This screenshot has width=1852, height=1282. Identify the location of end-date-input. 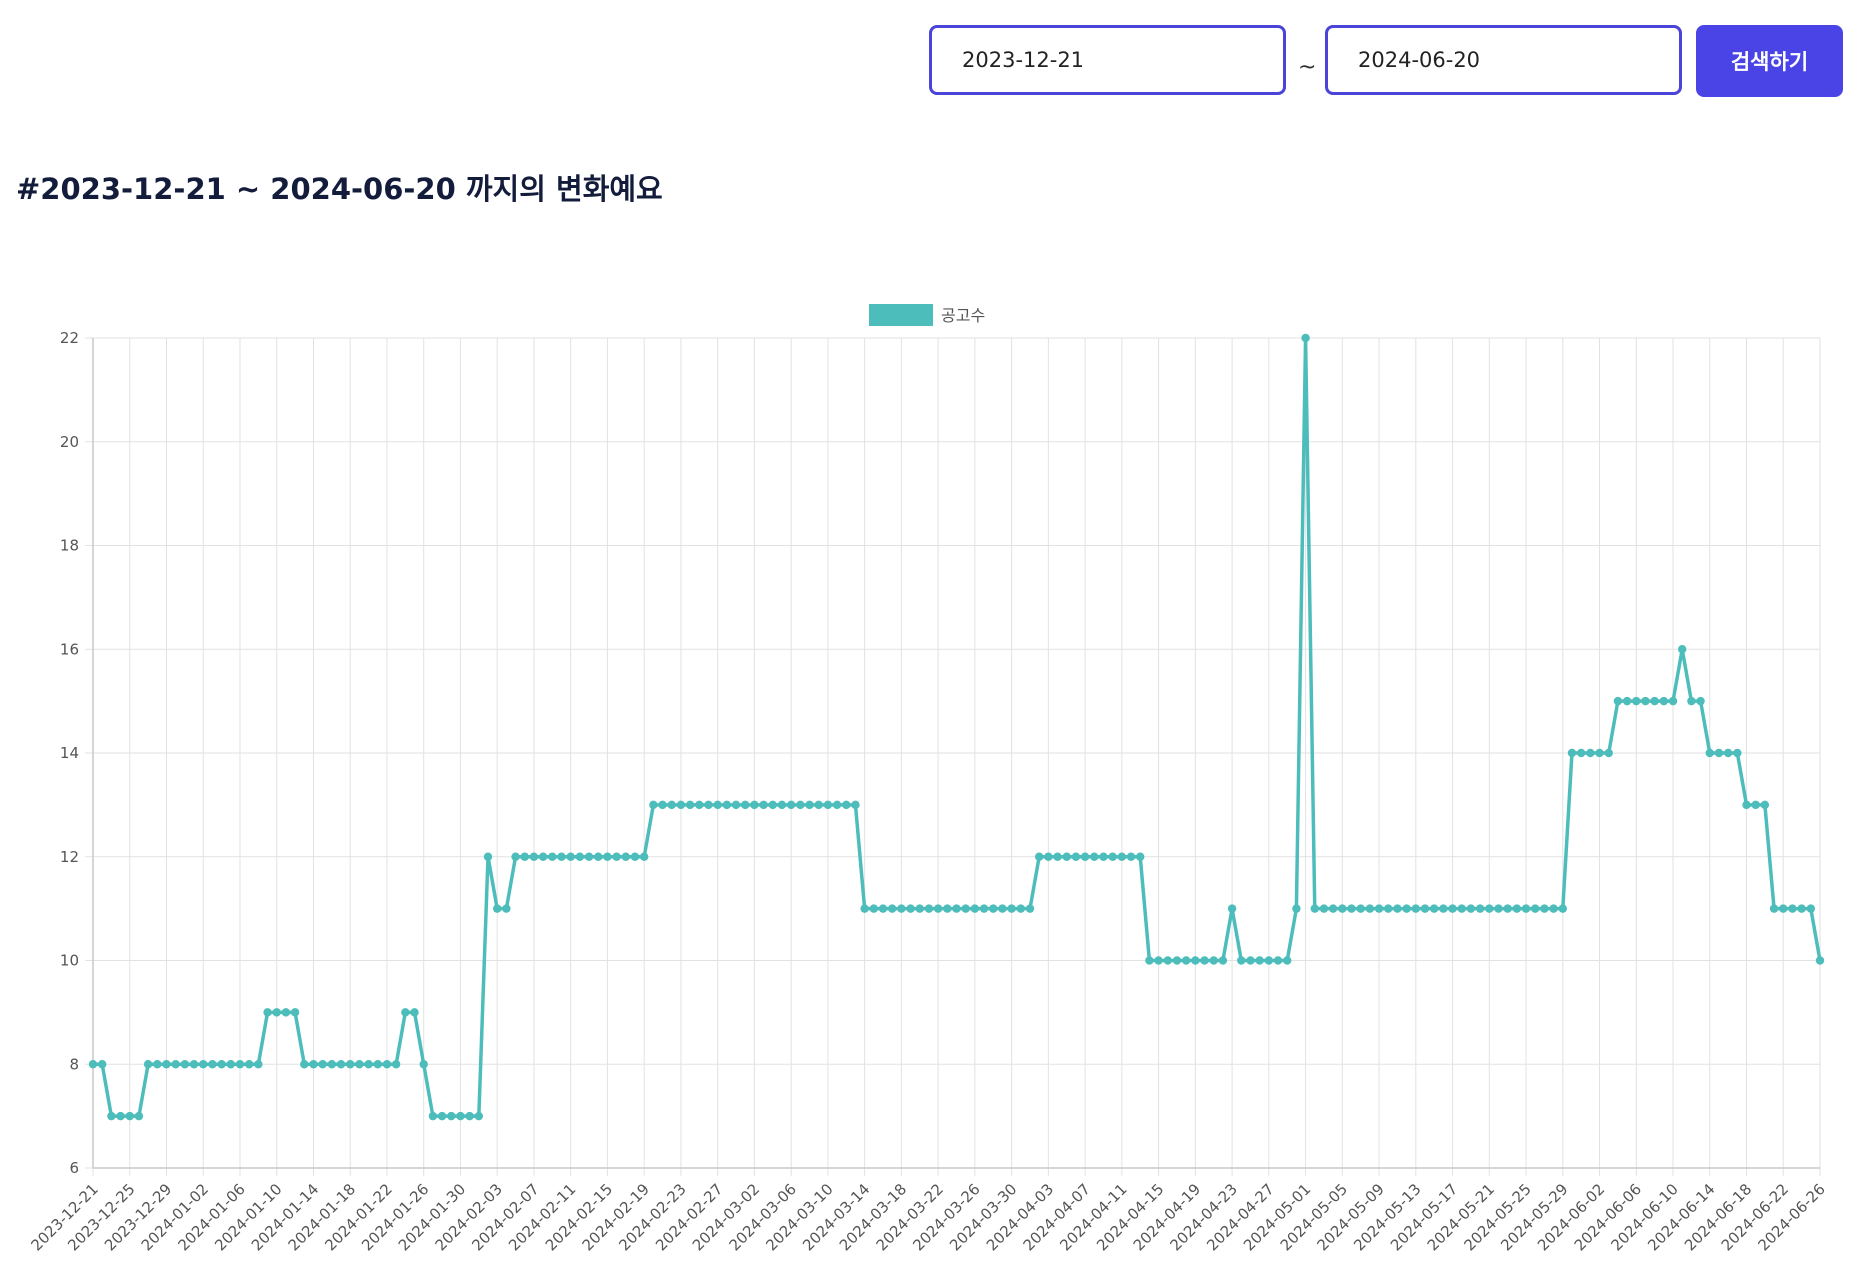
(1503, 60).